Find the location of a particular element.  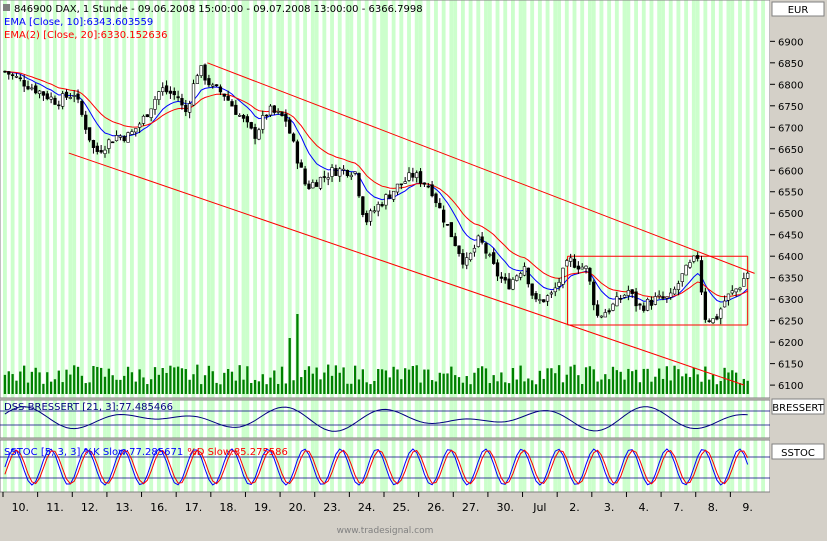

symbol-marker is located at coordinates (6, 7).